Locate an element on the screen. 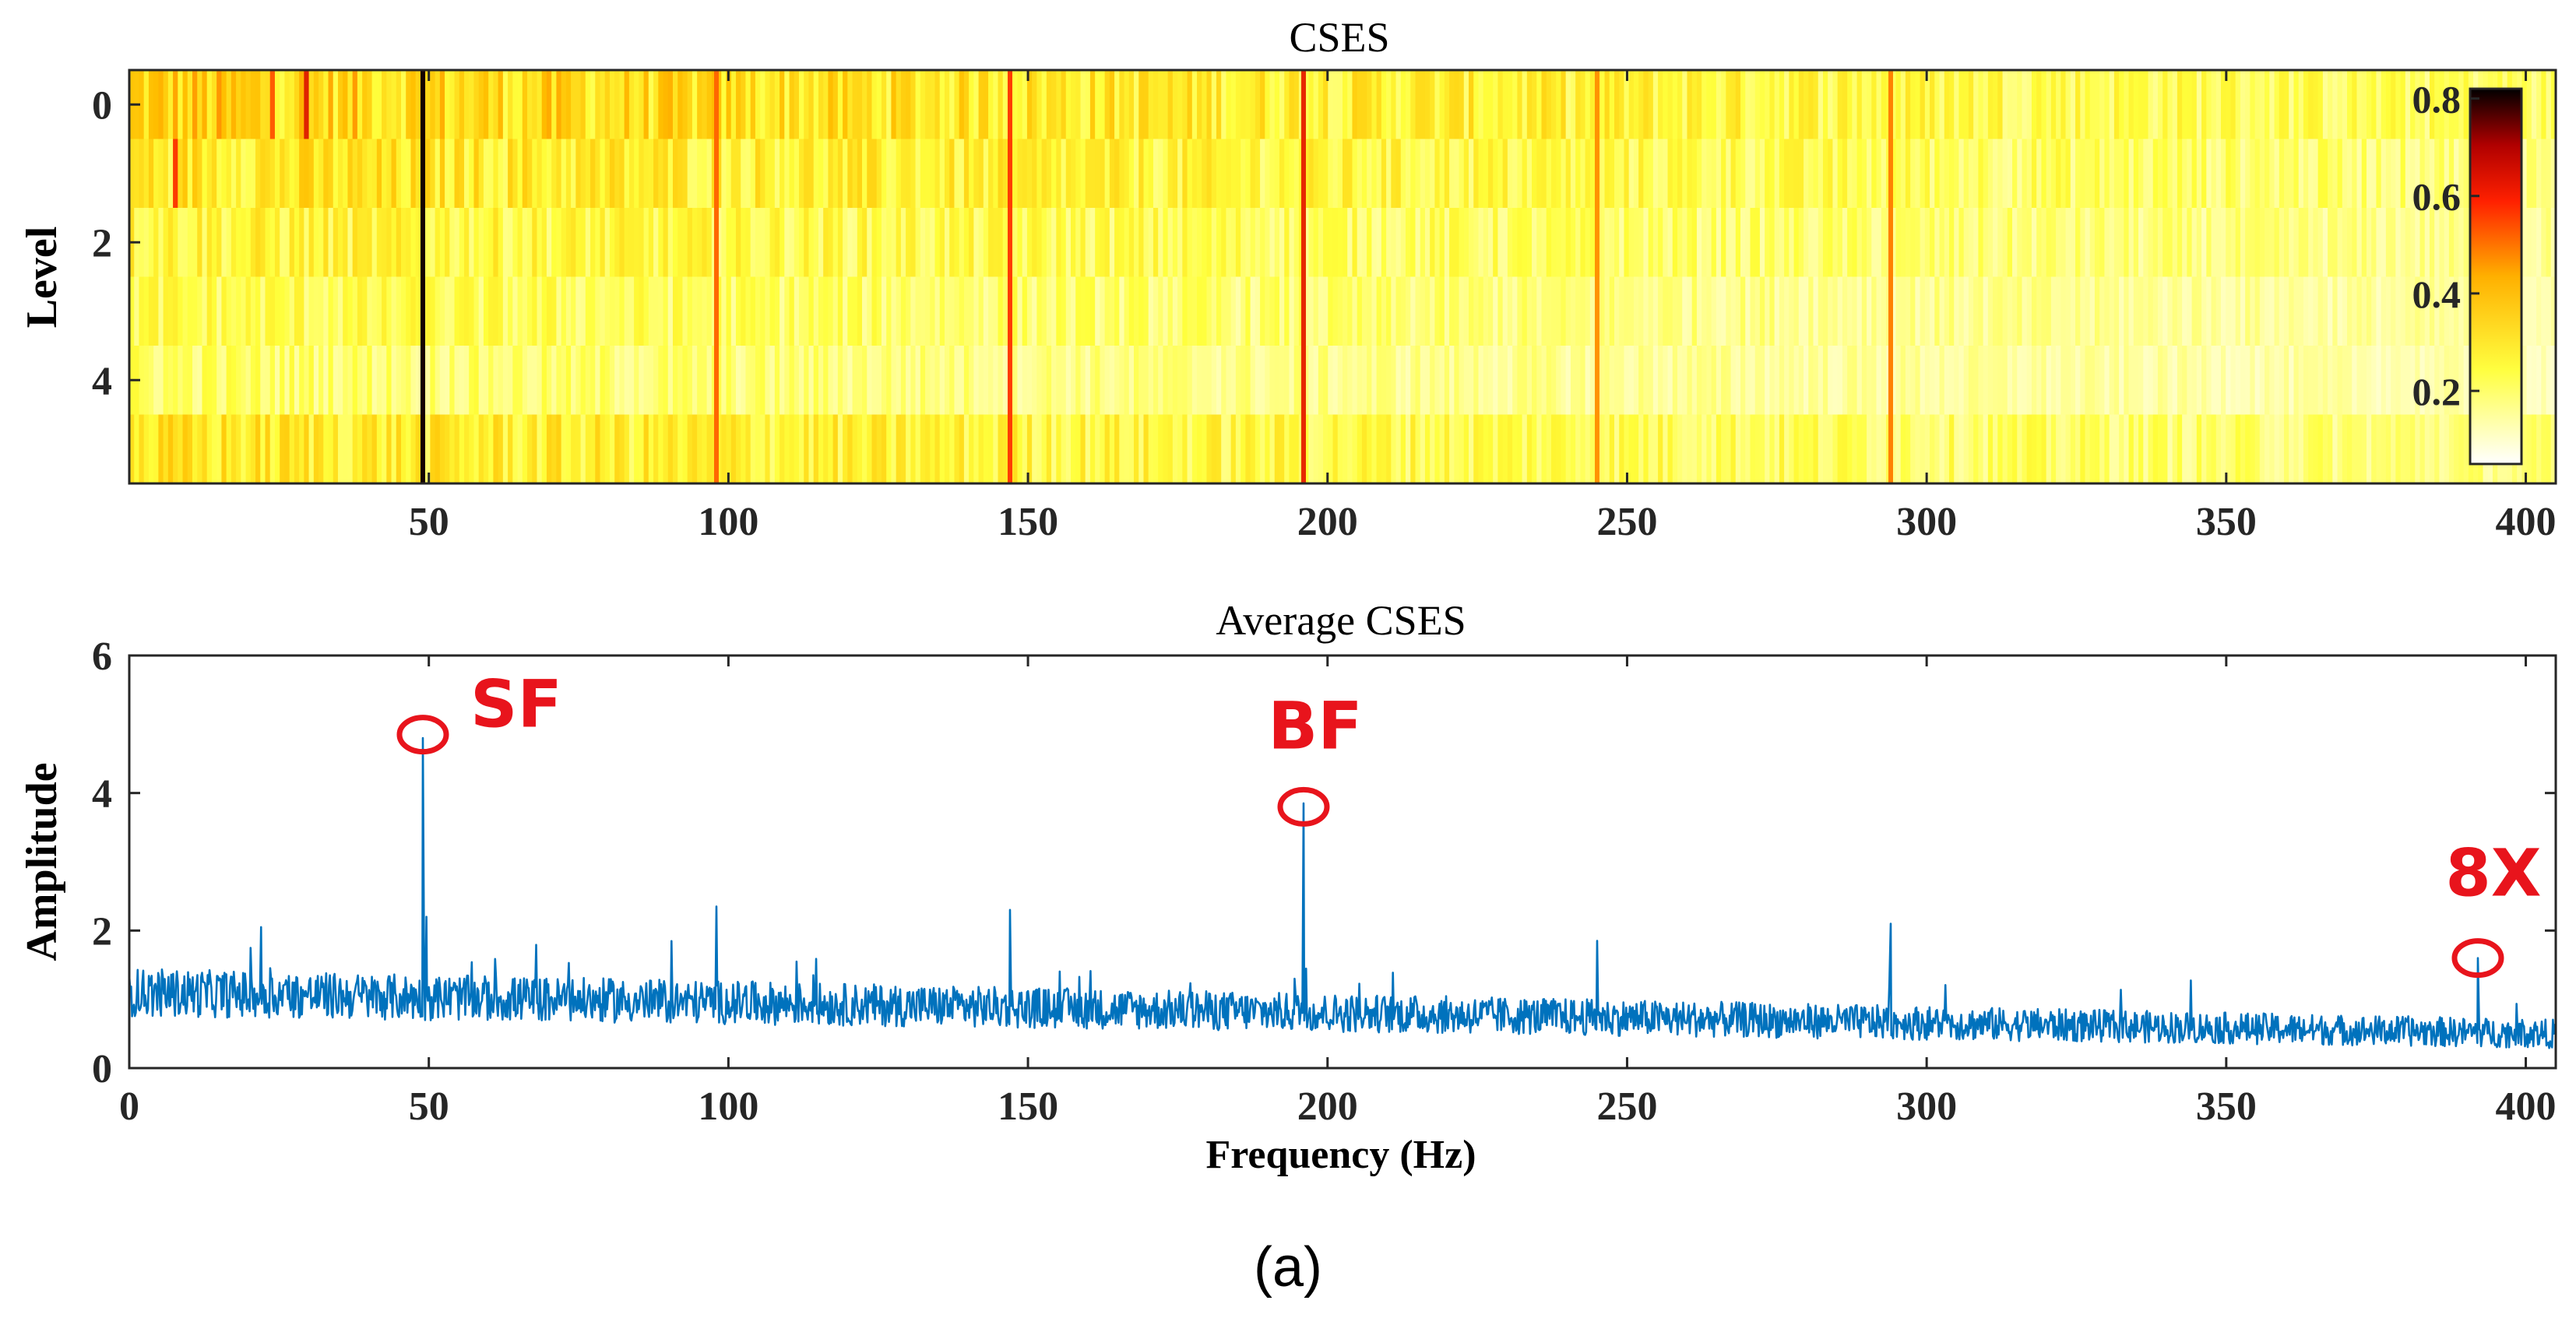  colorbar-tick-label: 0.2 is located at coordinates (2437, 391).